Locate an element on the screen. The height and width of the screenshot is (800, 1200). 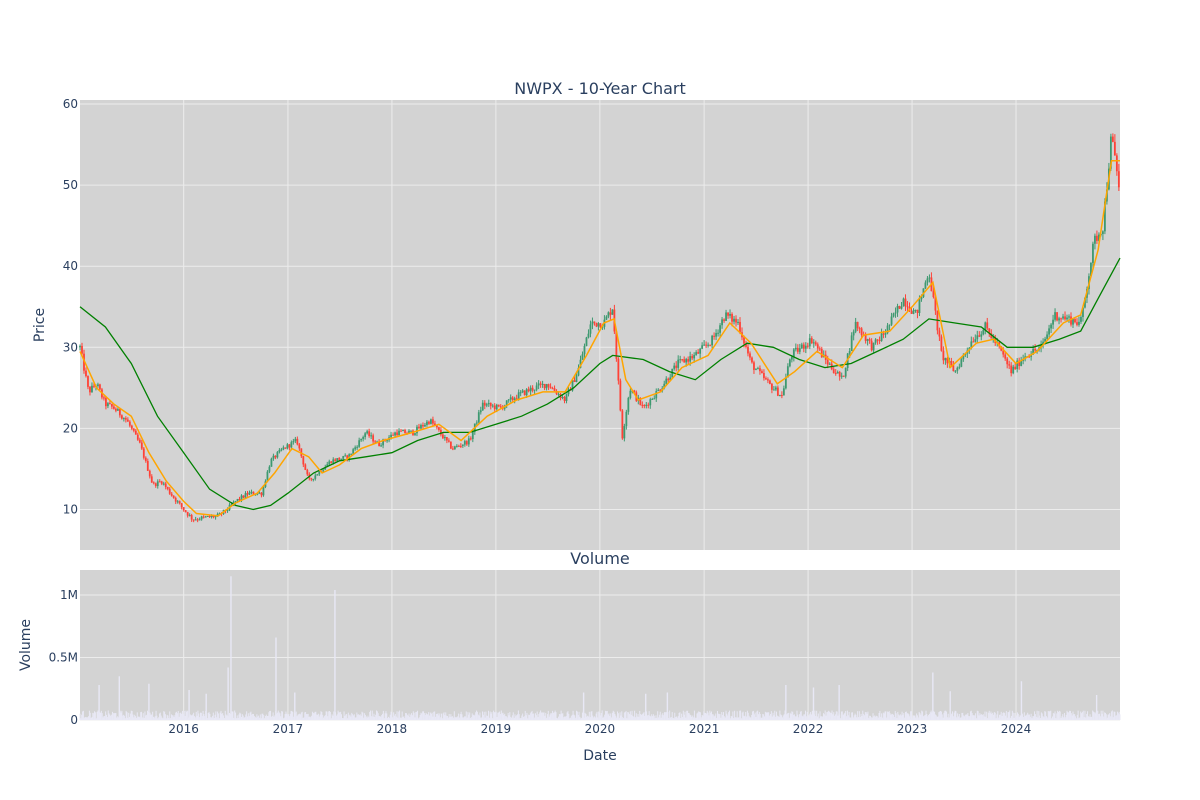
x-tick-label: 2016 is located at coordinates (183, 729).